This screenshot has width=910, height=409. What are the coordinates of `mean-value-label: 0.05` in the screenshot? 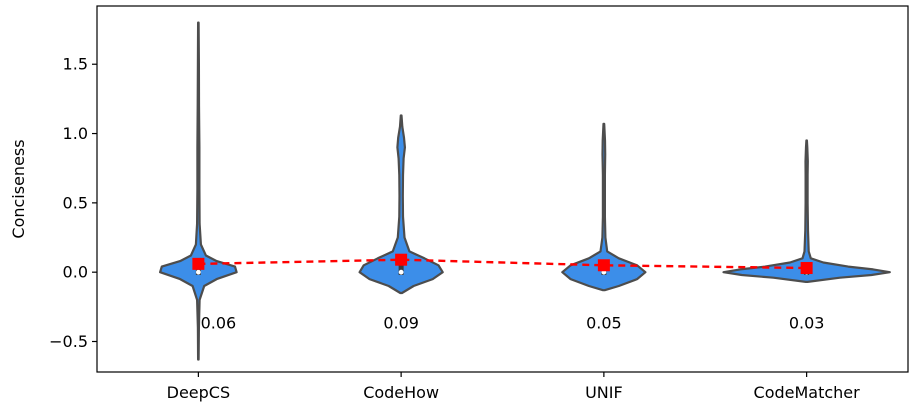 It's located at (604, 322).